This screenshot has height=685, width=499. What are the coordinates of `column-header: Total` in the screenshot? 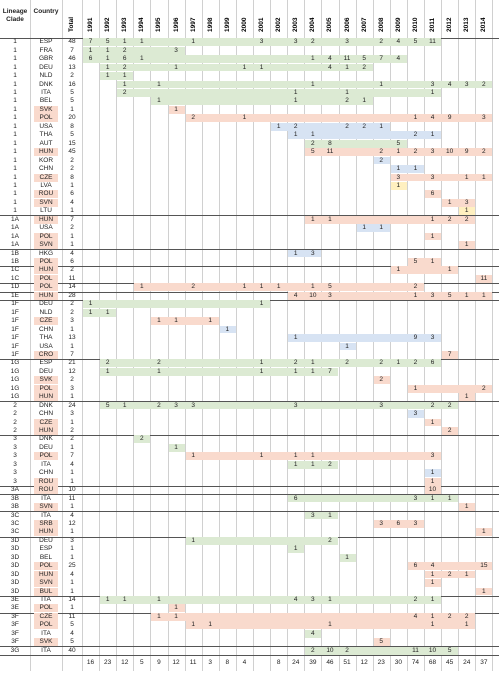 It's located at (71, 24).